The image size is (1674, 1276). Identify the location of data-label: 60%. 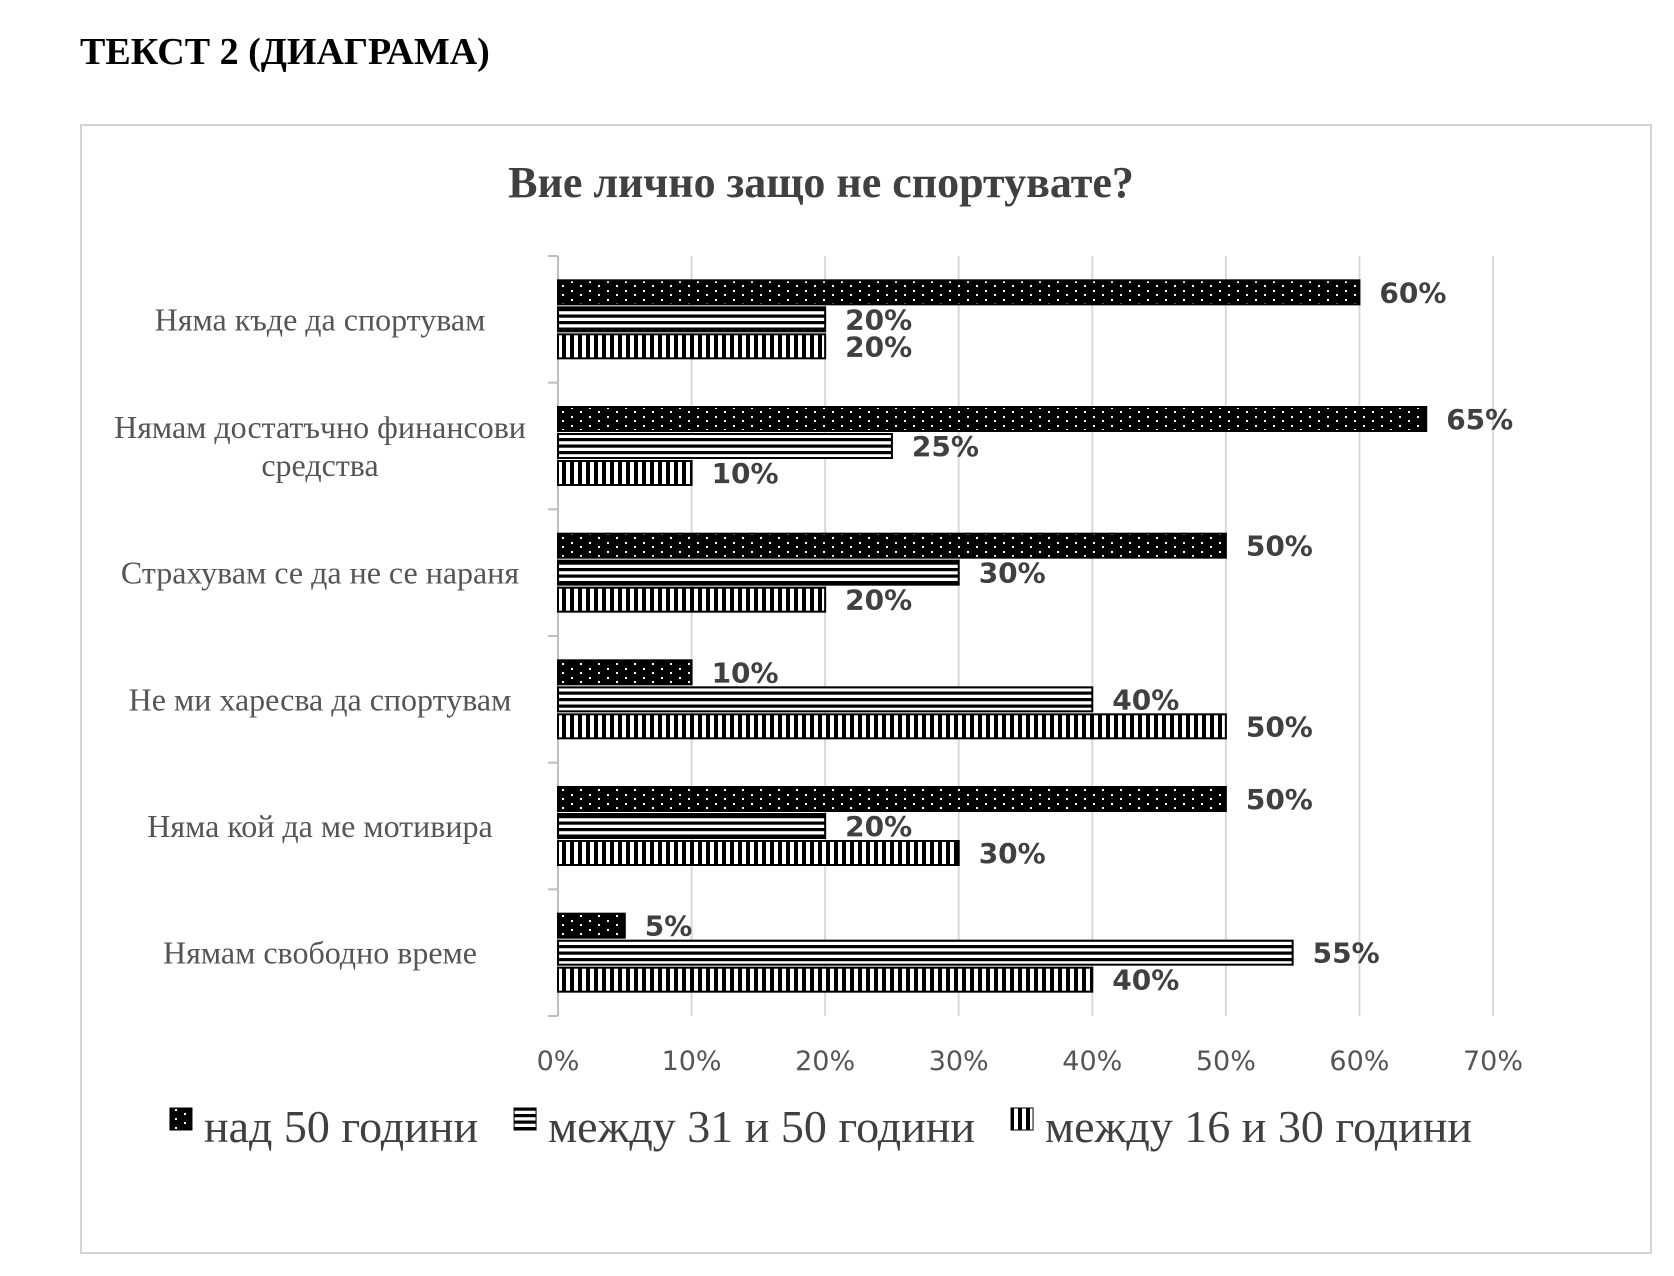
(1412, 292).